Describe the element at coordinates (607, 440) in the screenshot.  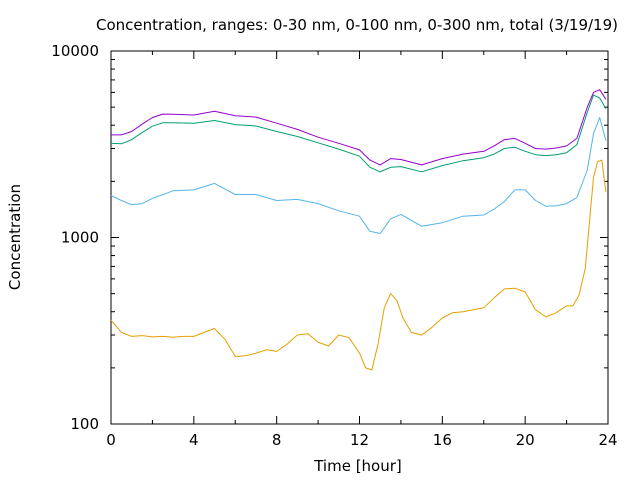
I see `x-tick-label: 24` at that location.